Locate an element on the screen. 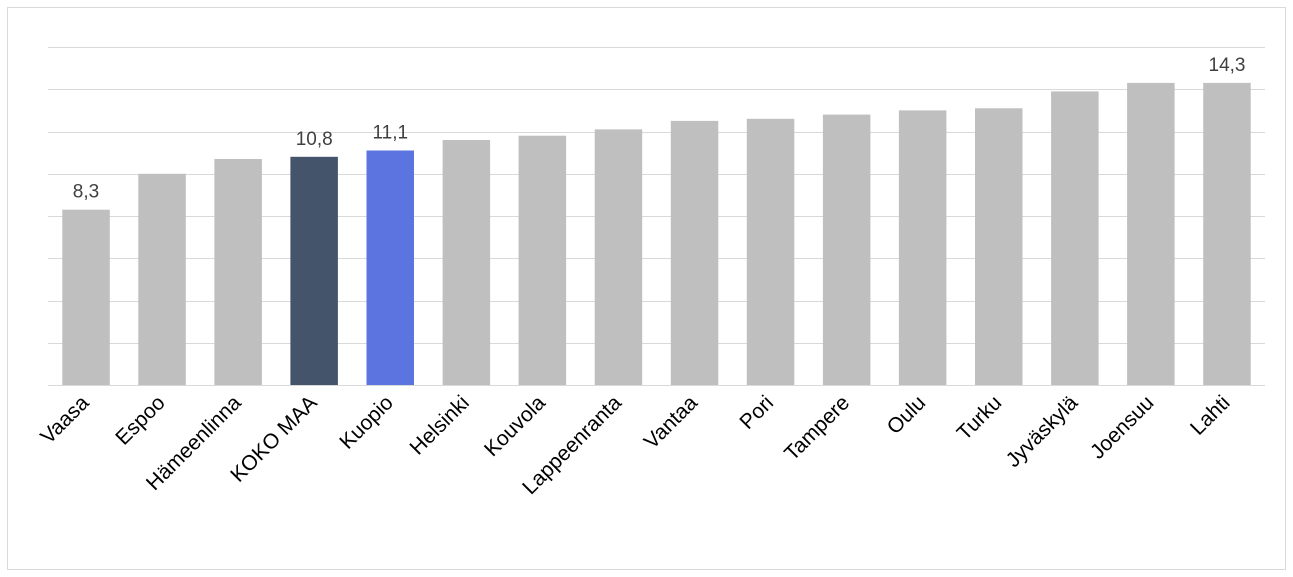 The height and width of the screenshot is (577, 1293). bar-vantaa is located at coordinates (694, 253).